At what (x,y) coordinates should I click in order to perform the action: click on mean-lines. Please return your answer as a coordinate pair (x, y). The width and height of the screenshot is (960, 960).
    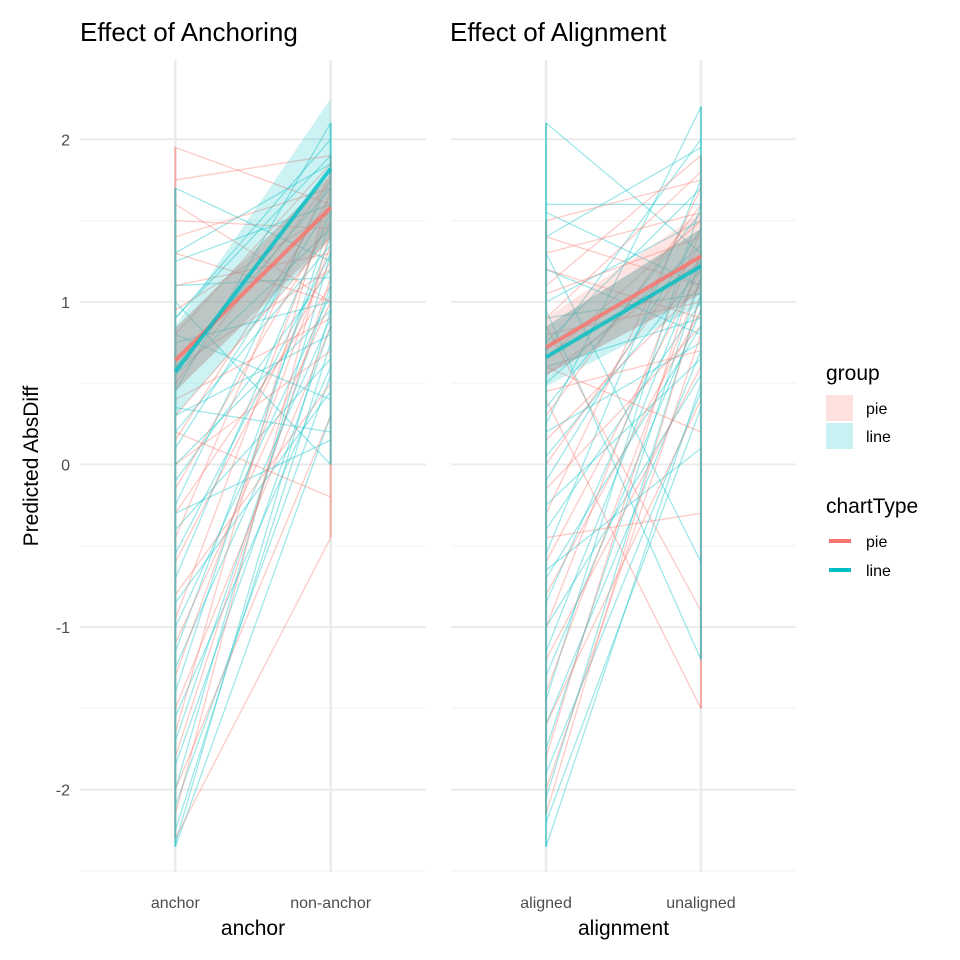
    Looking at the image, I should click on (253, 270).